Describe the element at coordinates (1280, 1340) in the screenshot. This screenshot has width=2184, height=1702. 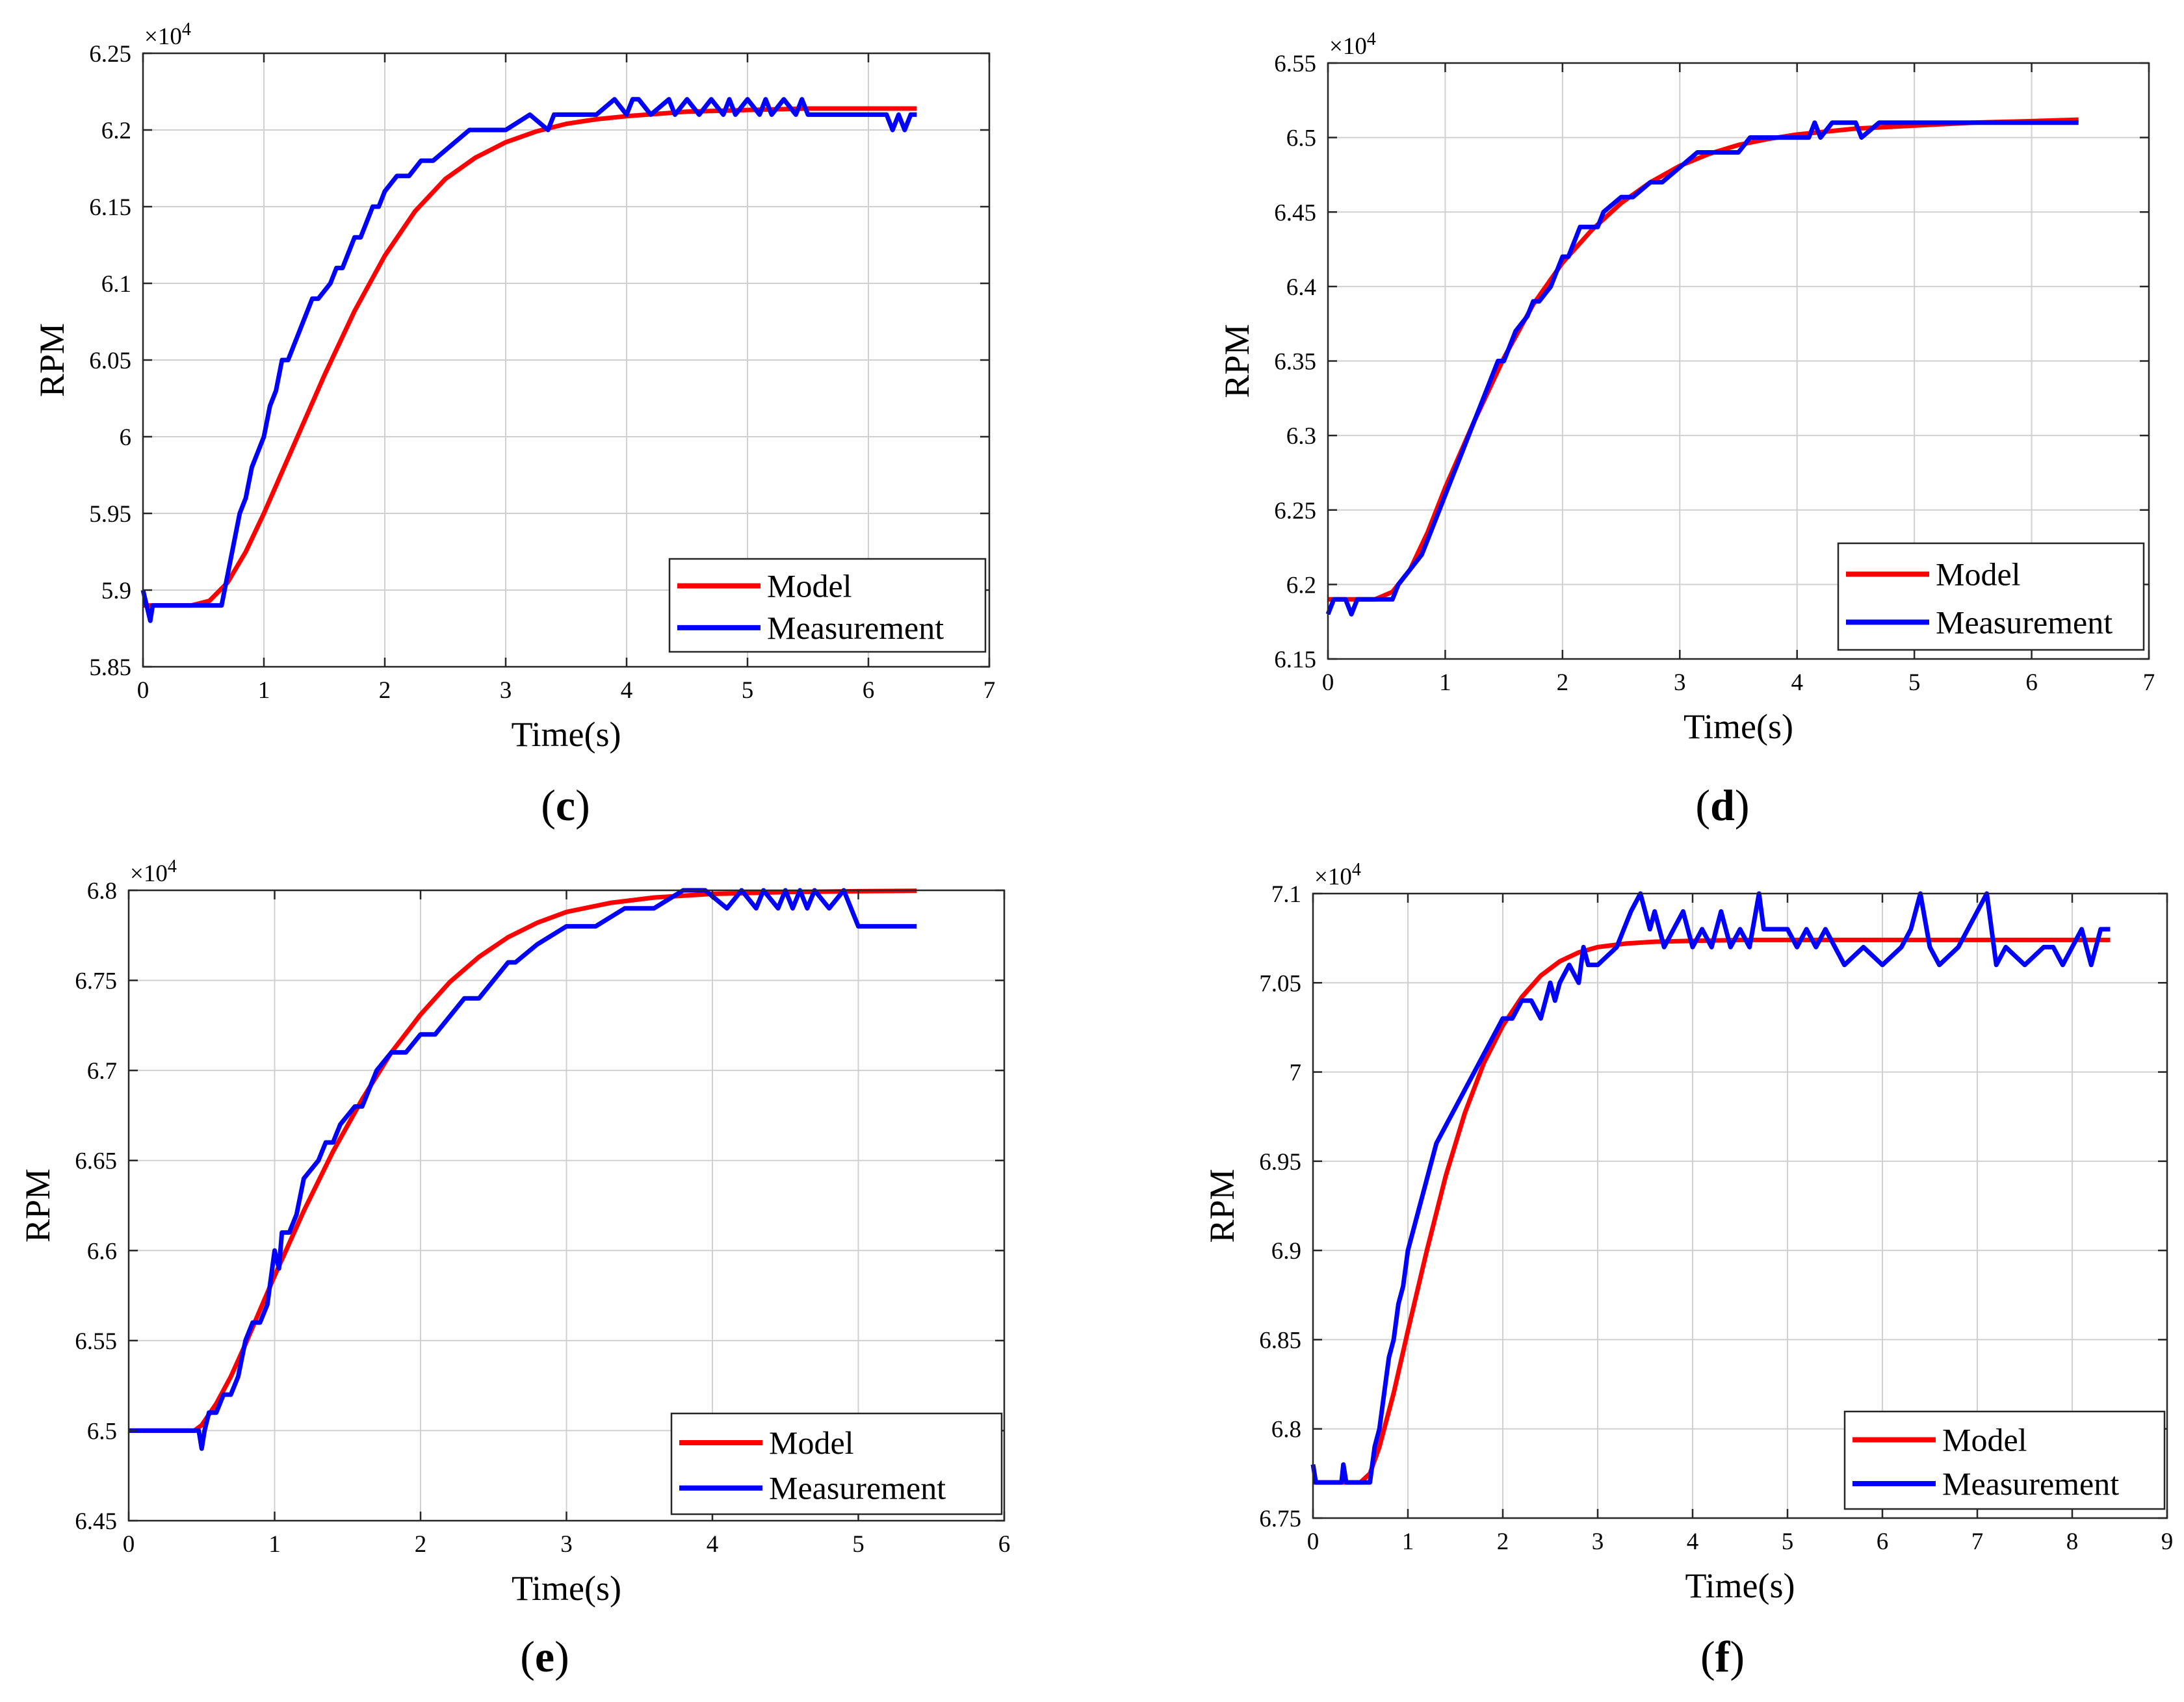
I see `y-tick-label: 6.85` at that location.